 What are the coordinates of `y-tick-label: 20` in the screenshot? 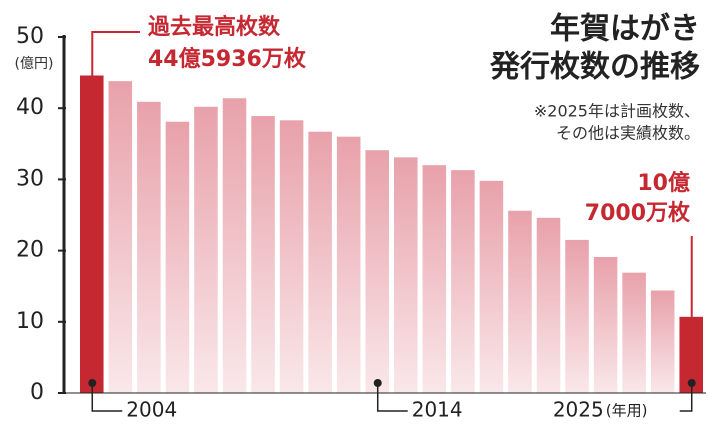 It's located at (30, 250).